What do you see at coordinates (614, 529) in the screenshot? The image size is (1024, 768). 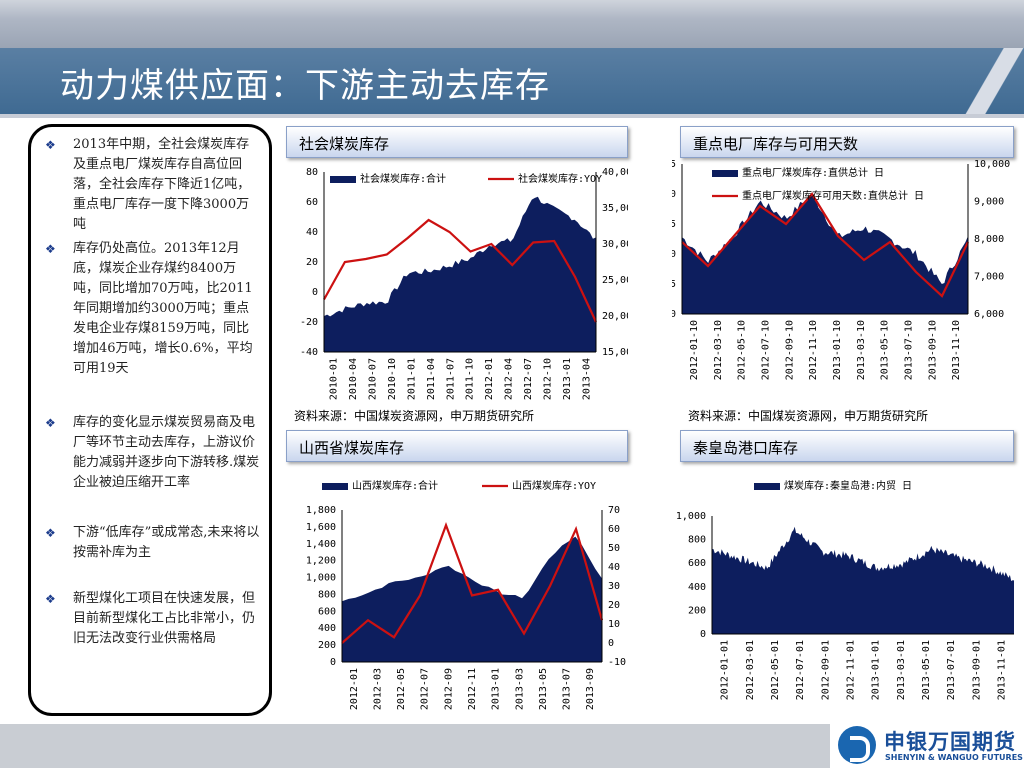 I see `y-right-tick-label: 60` at bounding box center [614, 529].